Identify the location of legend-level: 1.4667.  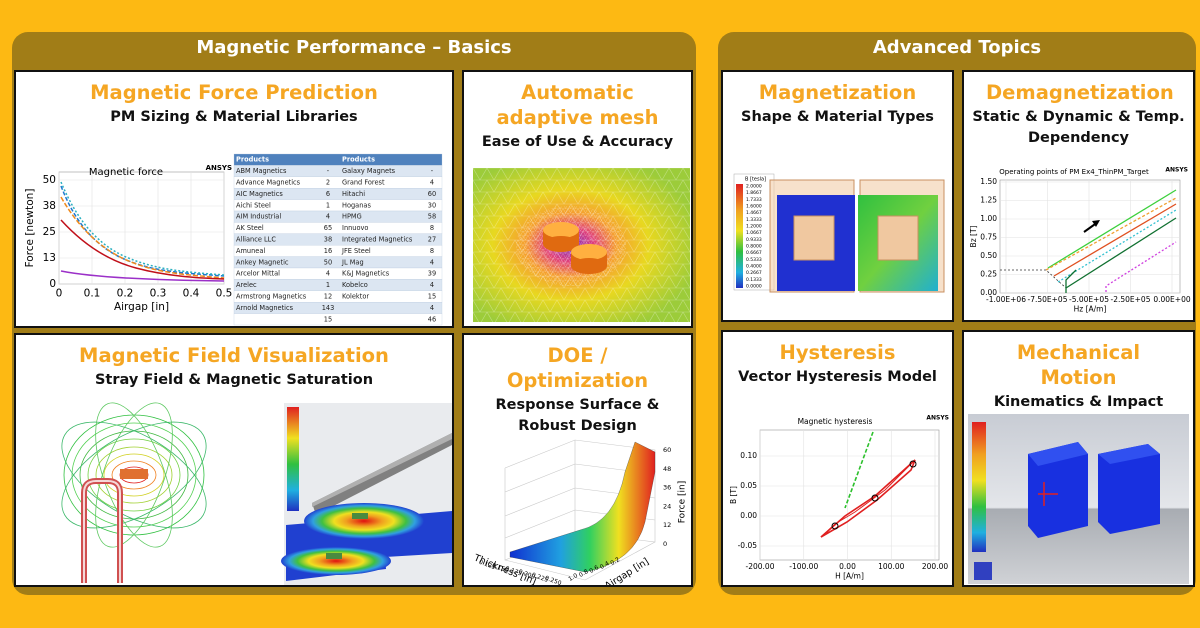
(754, 213).